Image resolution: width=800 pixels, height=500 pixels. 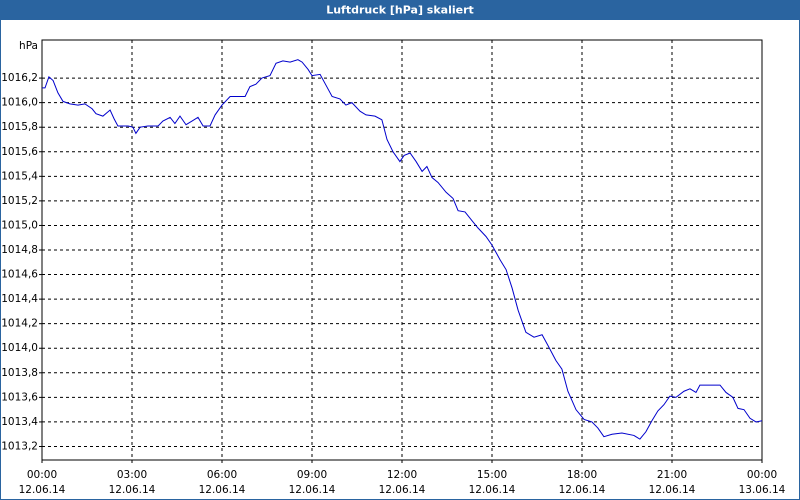 I want to click on x-tick-label: 06:00, so click(x=222, y=475).